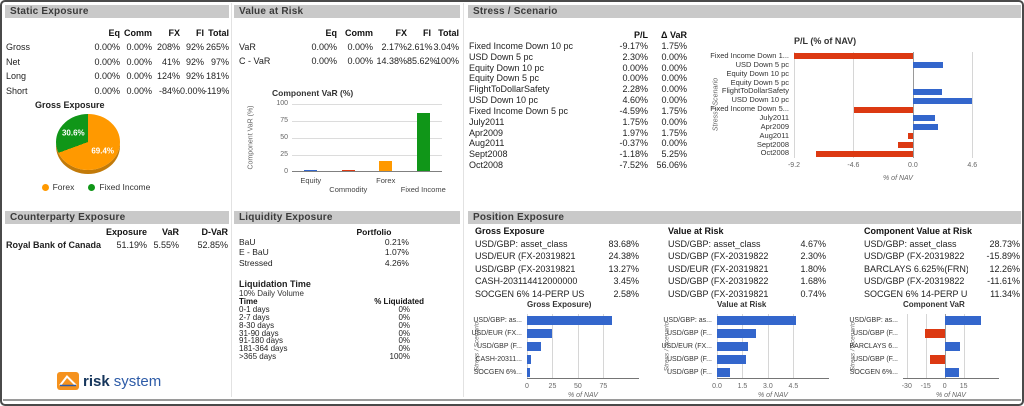  I want to click on panel-header-stress-scenario: Stress / Scenario, so click(744, 11).